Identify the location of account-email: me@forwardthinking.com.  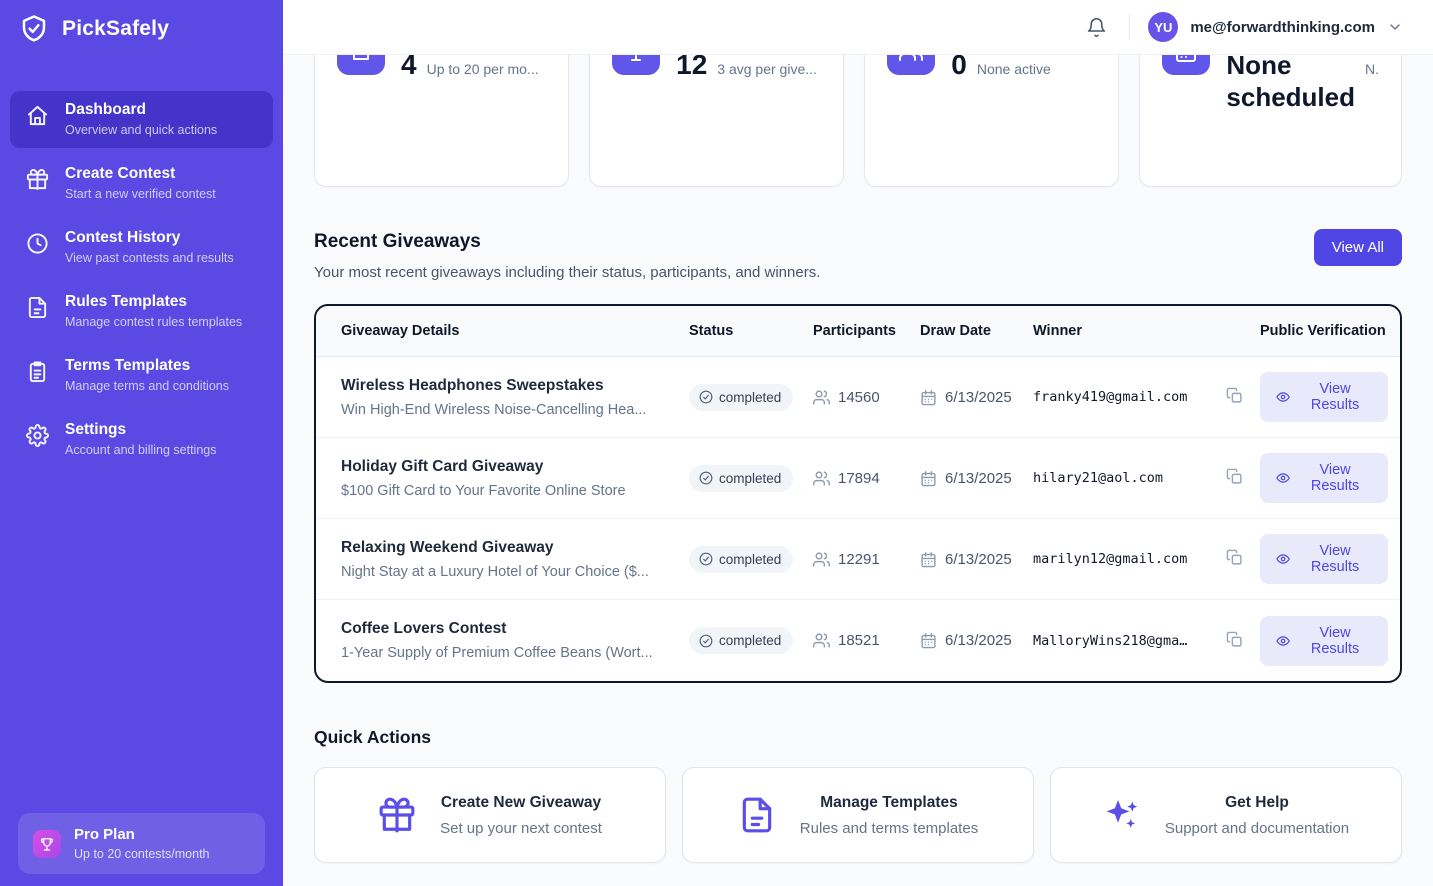
(1282, 27).